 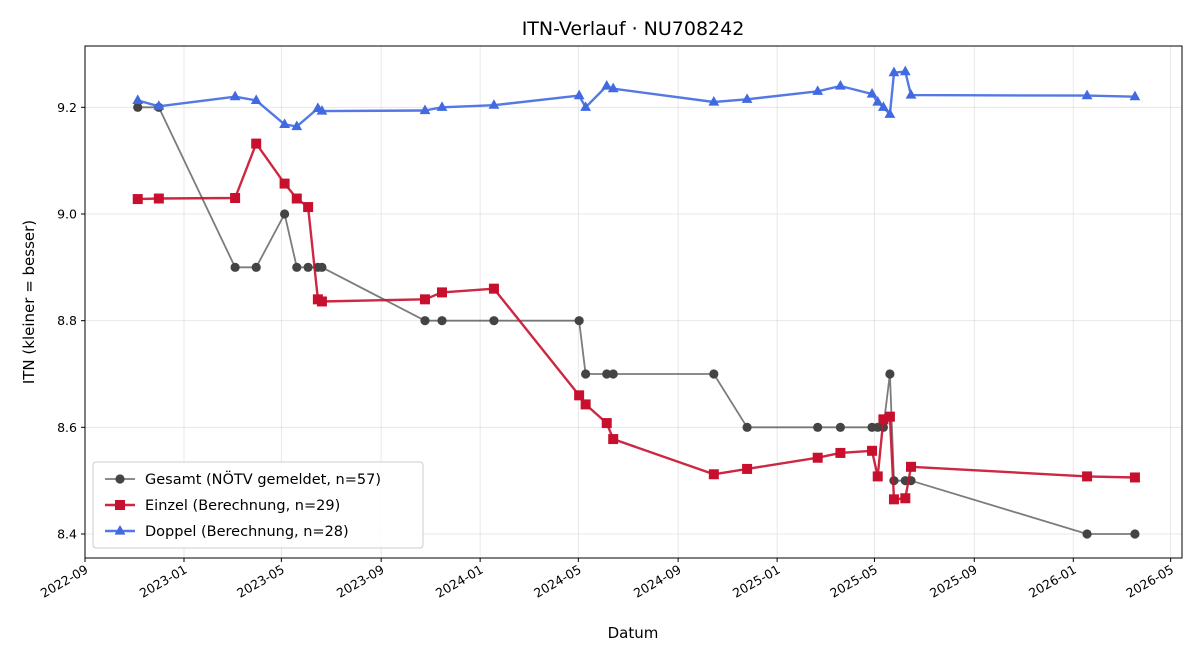 I want to click on legend-label: Einzel (Berechnung, n=29), so click(x=242, y=506).